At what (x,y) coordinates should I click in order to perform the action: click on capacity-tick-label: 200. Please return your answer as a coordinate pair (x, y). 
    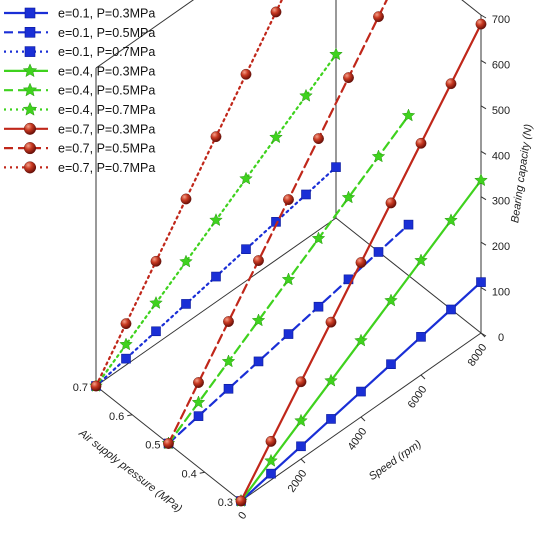
    Looking at the image, I should click on (501, 247).